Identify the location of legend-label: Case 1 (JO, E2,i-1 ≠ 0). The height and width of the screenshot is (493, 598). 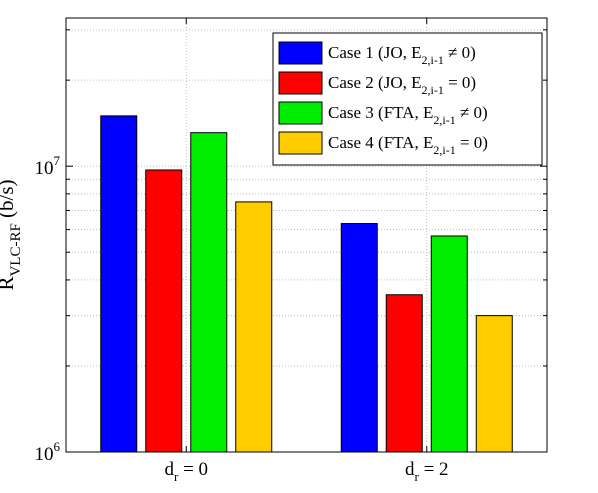
(402, 55).